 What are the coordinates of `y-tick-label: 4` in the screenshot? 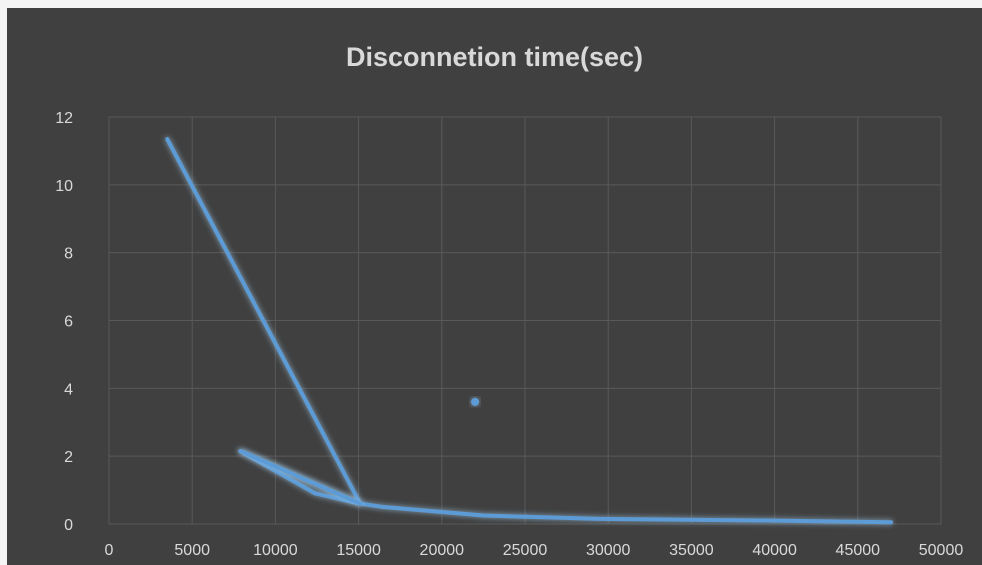 It's located at (68, 389).